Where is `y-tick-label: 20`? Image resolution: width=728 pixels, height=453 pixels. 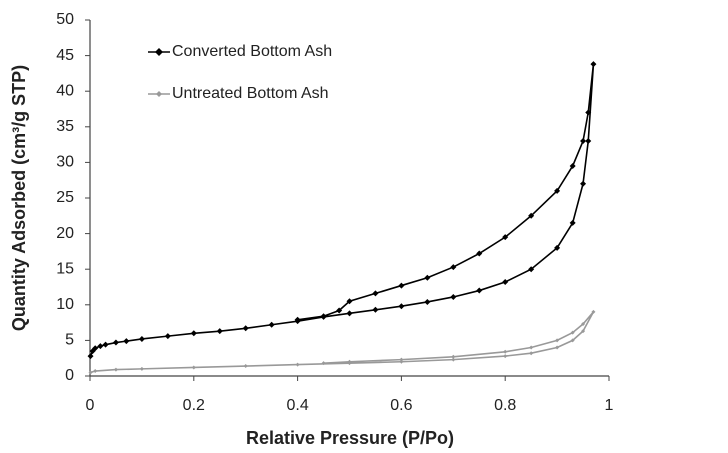 y-tick-label: 20 is located at coordinates (65, 233).